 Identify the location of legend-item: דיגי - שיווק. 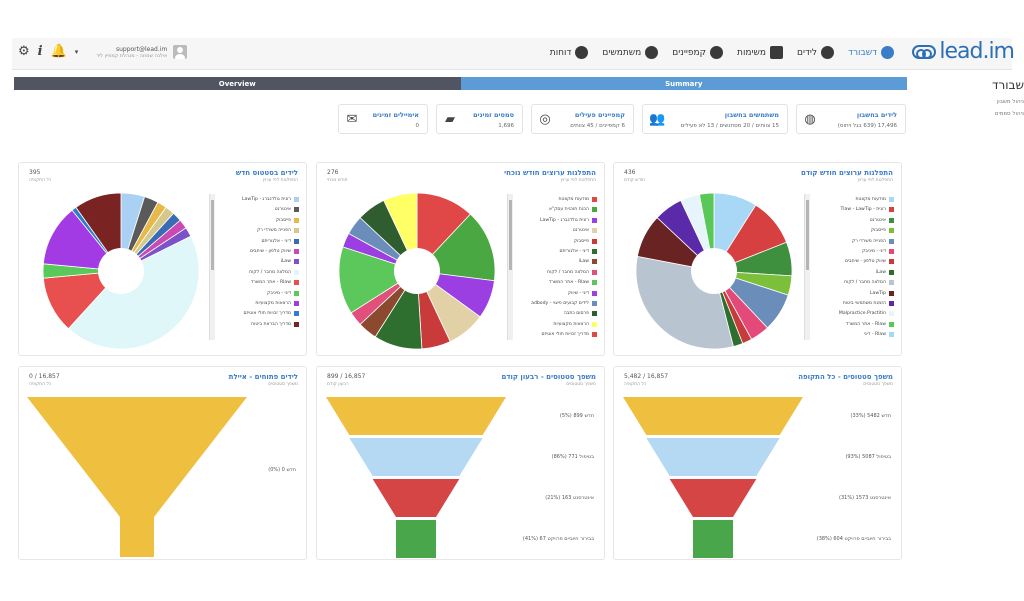
(582, 293).